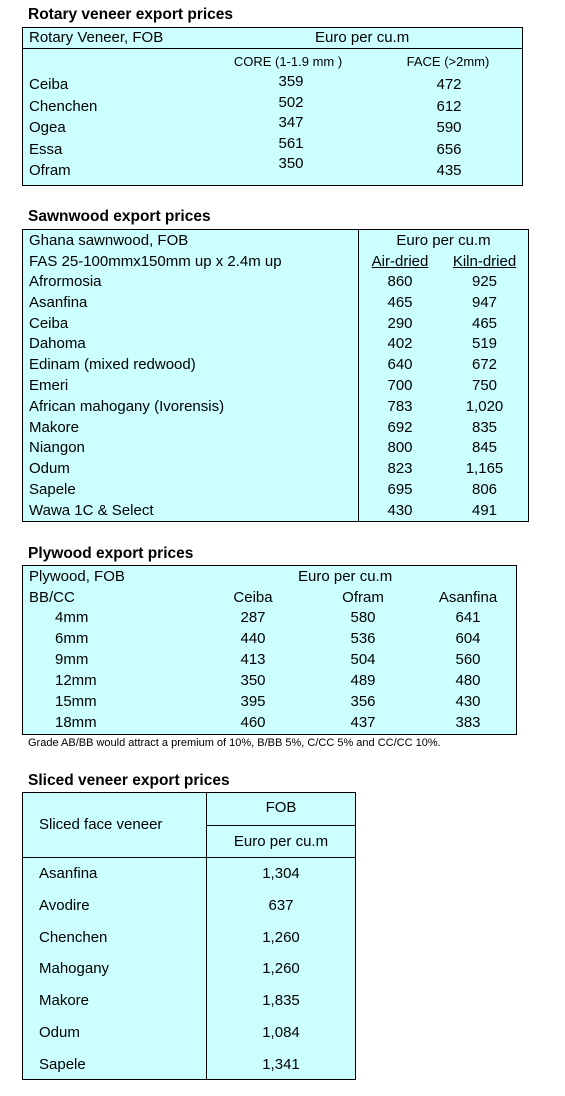 This screenshot has height=1096, width=565. I want to click on sawnwood-kiln-price: 750, so click(484, 385).